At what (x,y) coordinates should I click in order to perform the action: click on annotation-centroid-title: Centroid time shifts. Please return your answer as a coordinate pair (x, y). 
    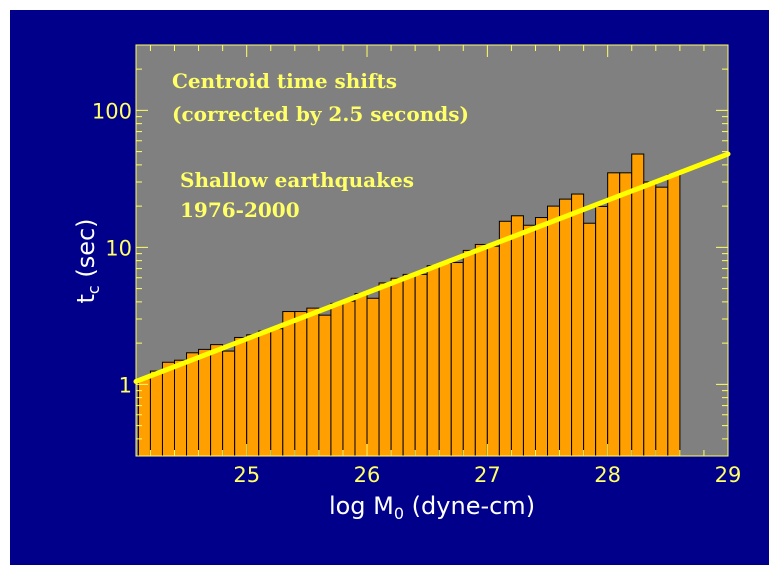
    Looking at the image, I should click on (284, 81).